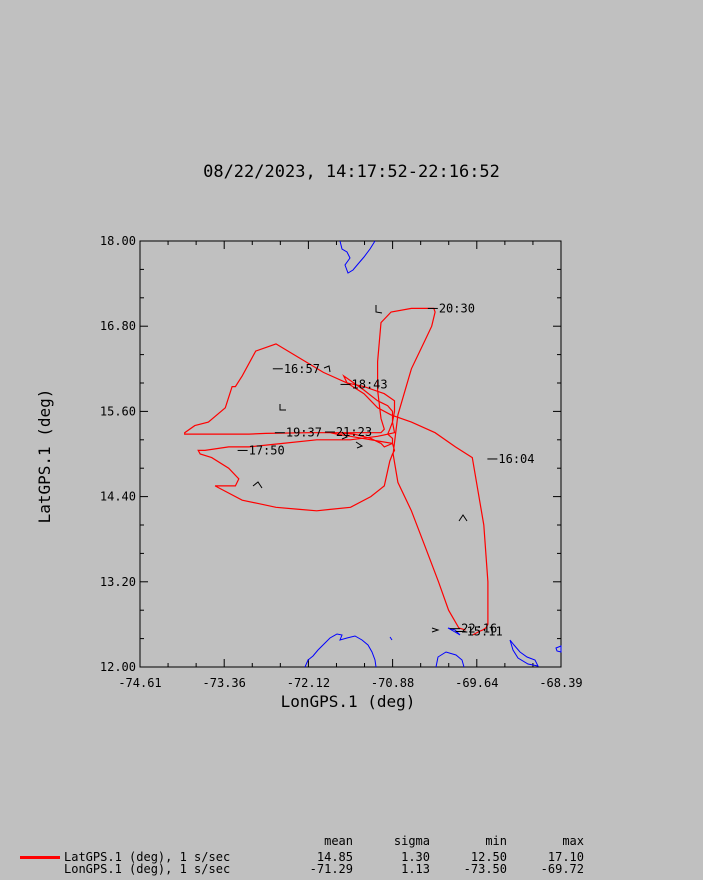 The width and height of the screenshot is (703, 880). What do you see at coordinates (360, 469) in the screenshot?
I see `track-arrows` at bounding box center [360, 469].